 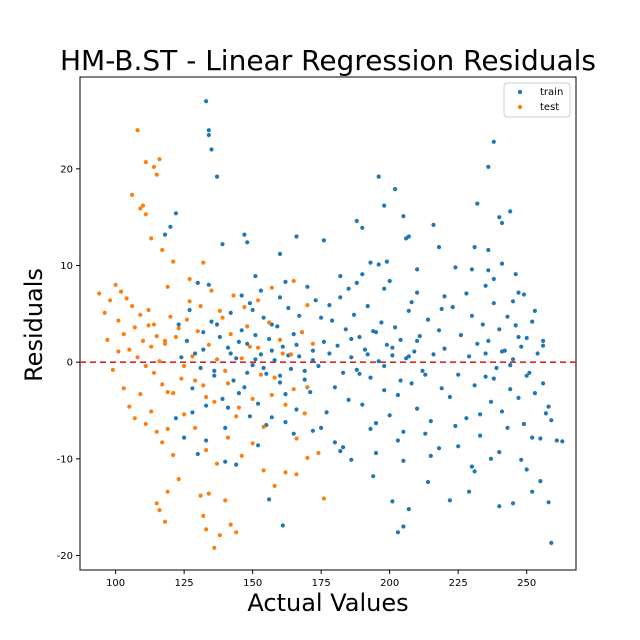 I want to click on y-axis: -20 -10 0 10 20, so click(x=68, y=363).